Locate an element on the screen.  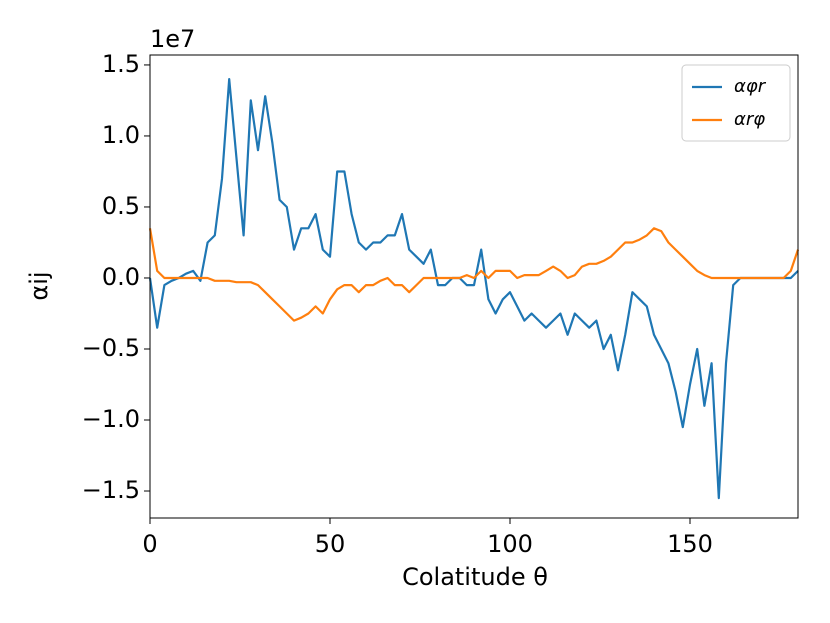
y-tick-label: 1.0 is located at coordinates (121, 135).